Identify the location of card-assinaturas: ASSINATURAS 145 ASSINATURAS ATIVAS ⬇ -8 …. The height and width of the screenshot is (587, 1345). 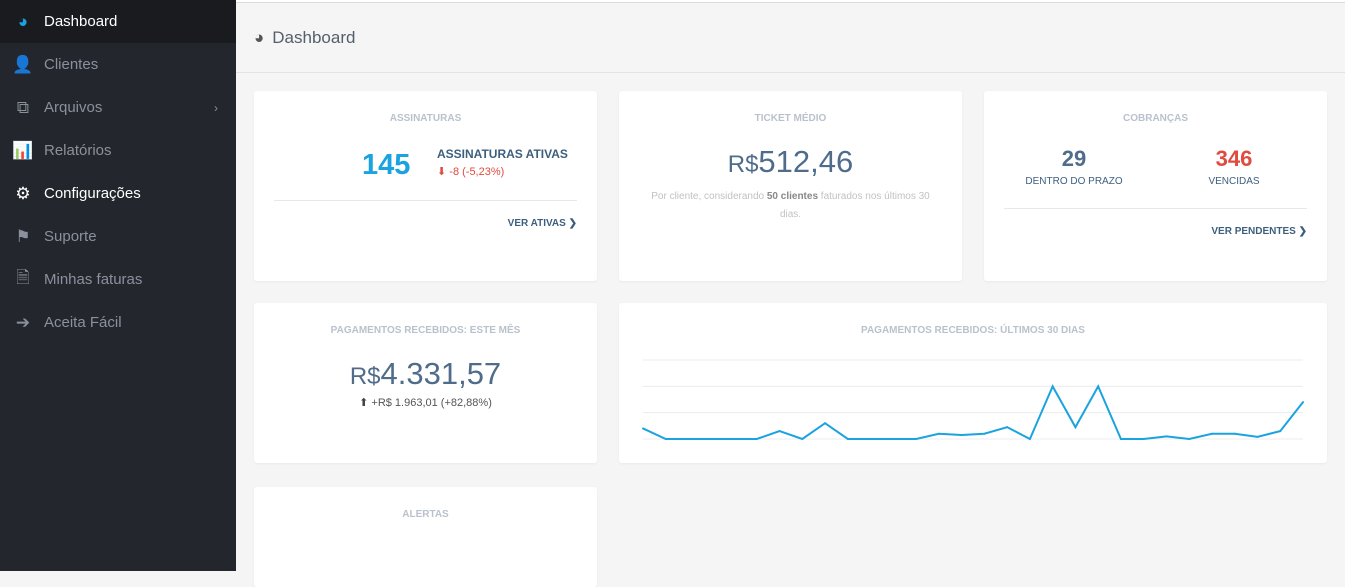
(425, 186).